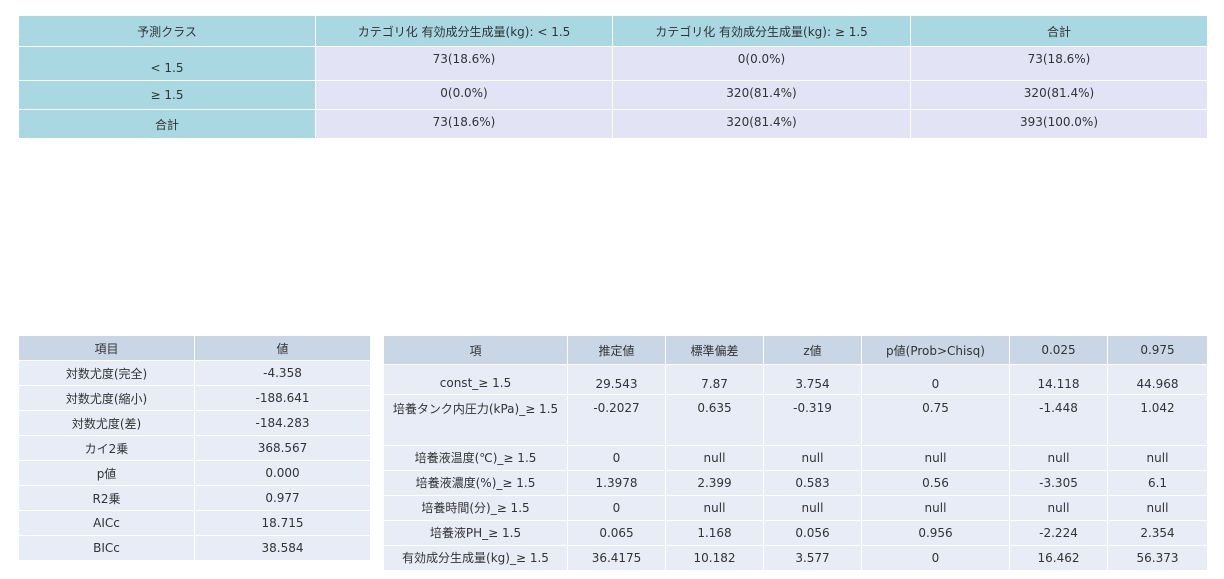 The width and height of the screenshot is (1224, 579). What do you see at coordinates (935, 350) in the screenshot?
I see `column-header: p値(Prob>Chisq)` at bounding box center [935, 350].